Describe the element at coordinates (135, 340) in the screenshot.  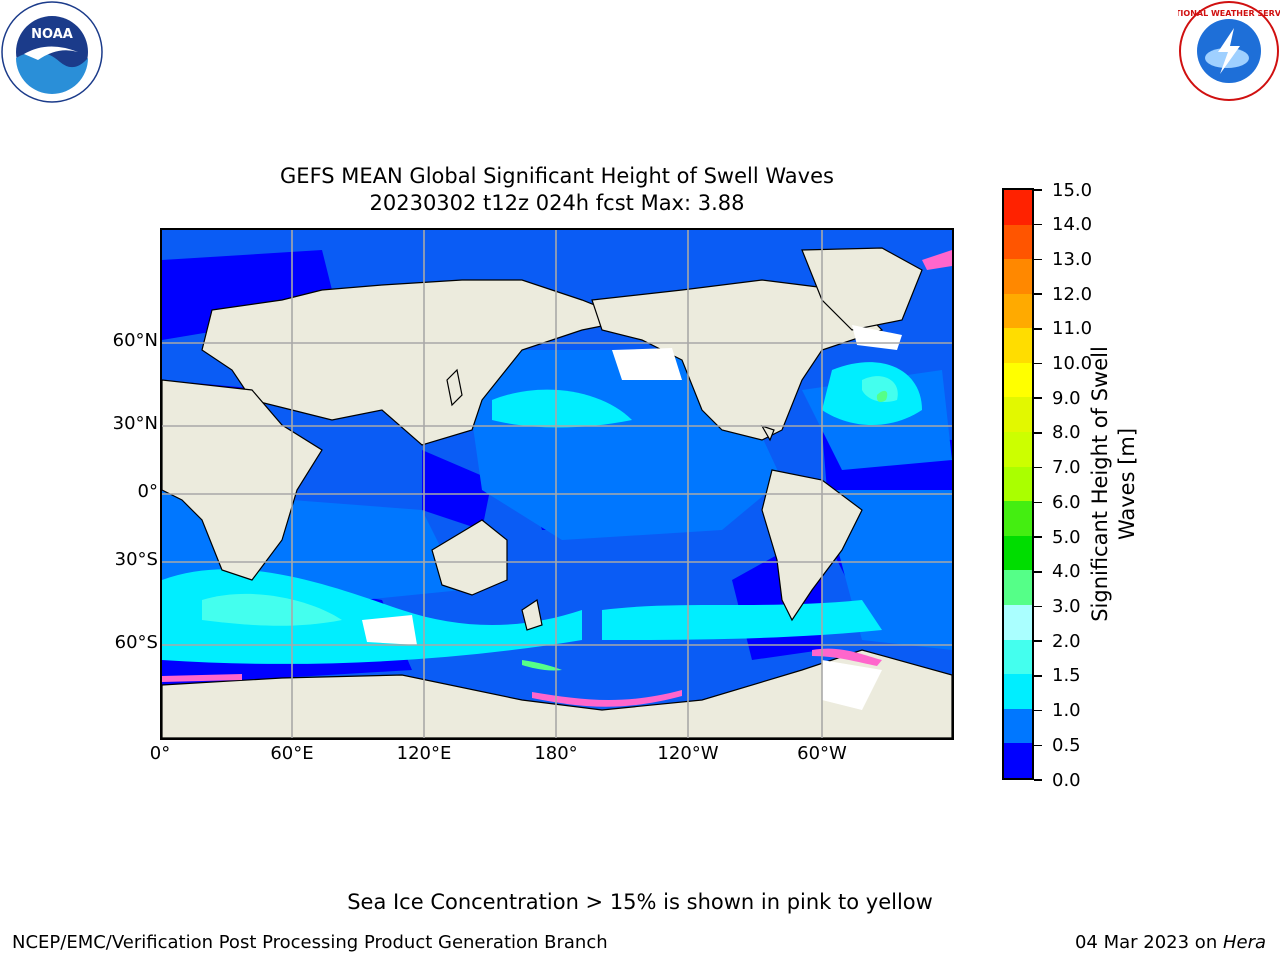
I see `lat-label-60n: 60°N` at that location.